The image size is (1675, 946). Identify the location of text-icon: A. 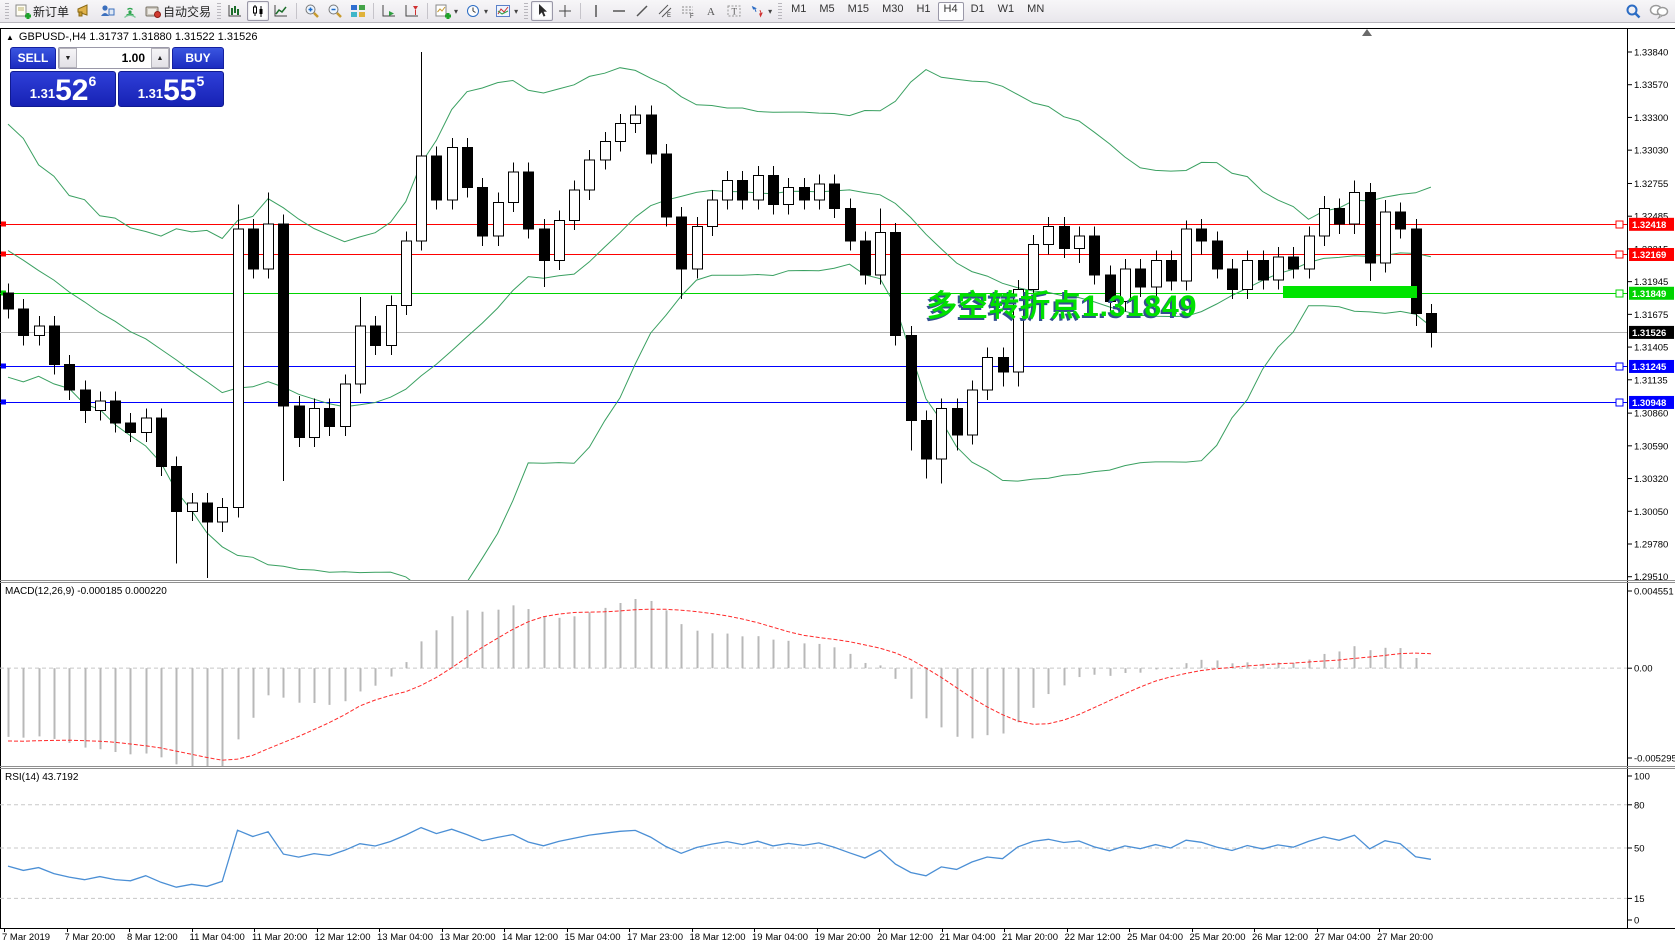
(711, 11).